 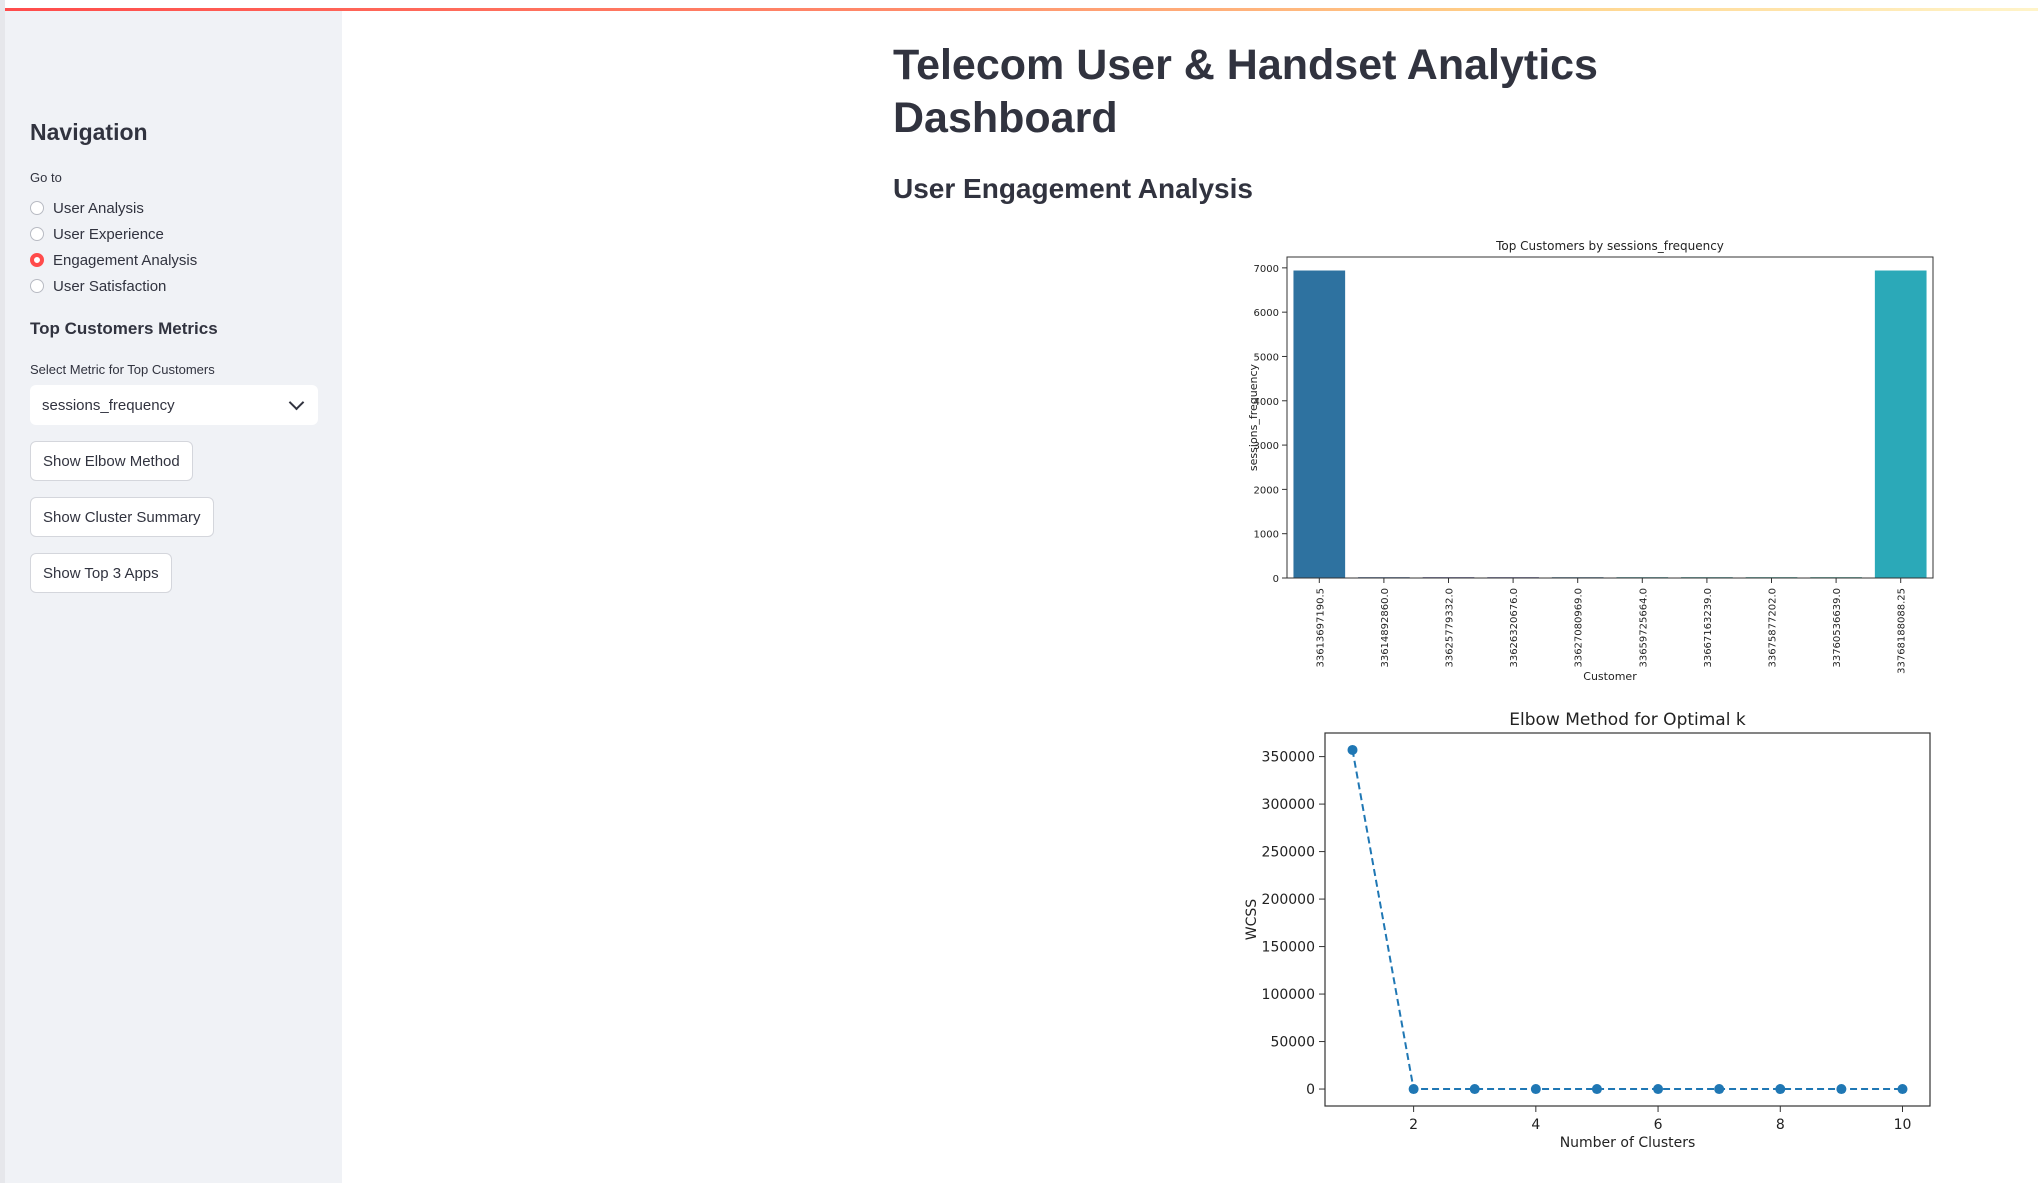 I want to click on x-tick-label: 33768188088.25, so click(x=1902, y=631).